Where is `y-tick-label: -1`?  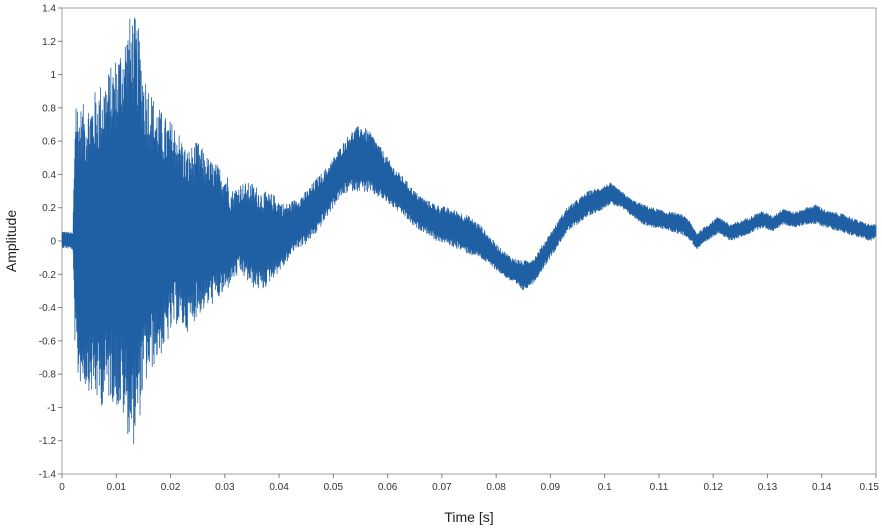
y-tick-label: -1 is located at coordinates (51, 408).